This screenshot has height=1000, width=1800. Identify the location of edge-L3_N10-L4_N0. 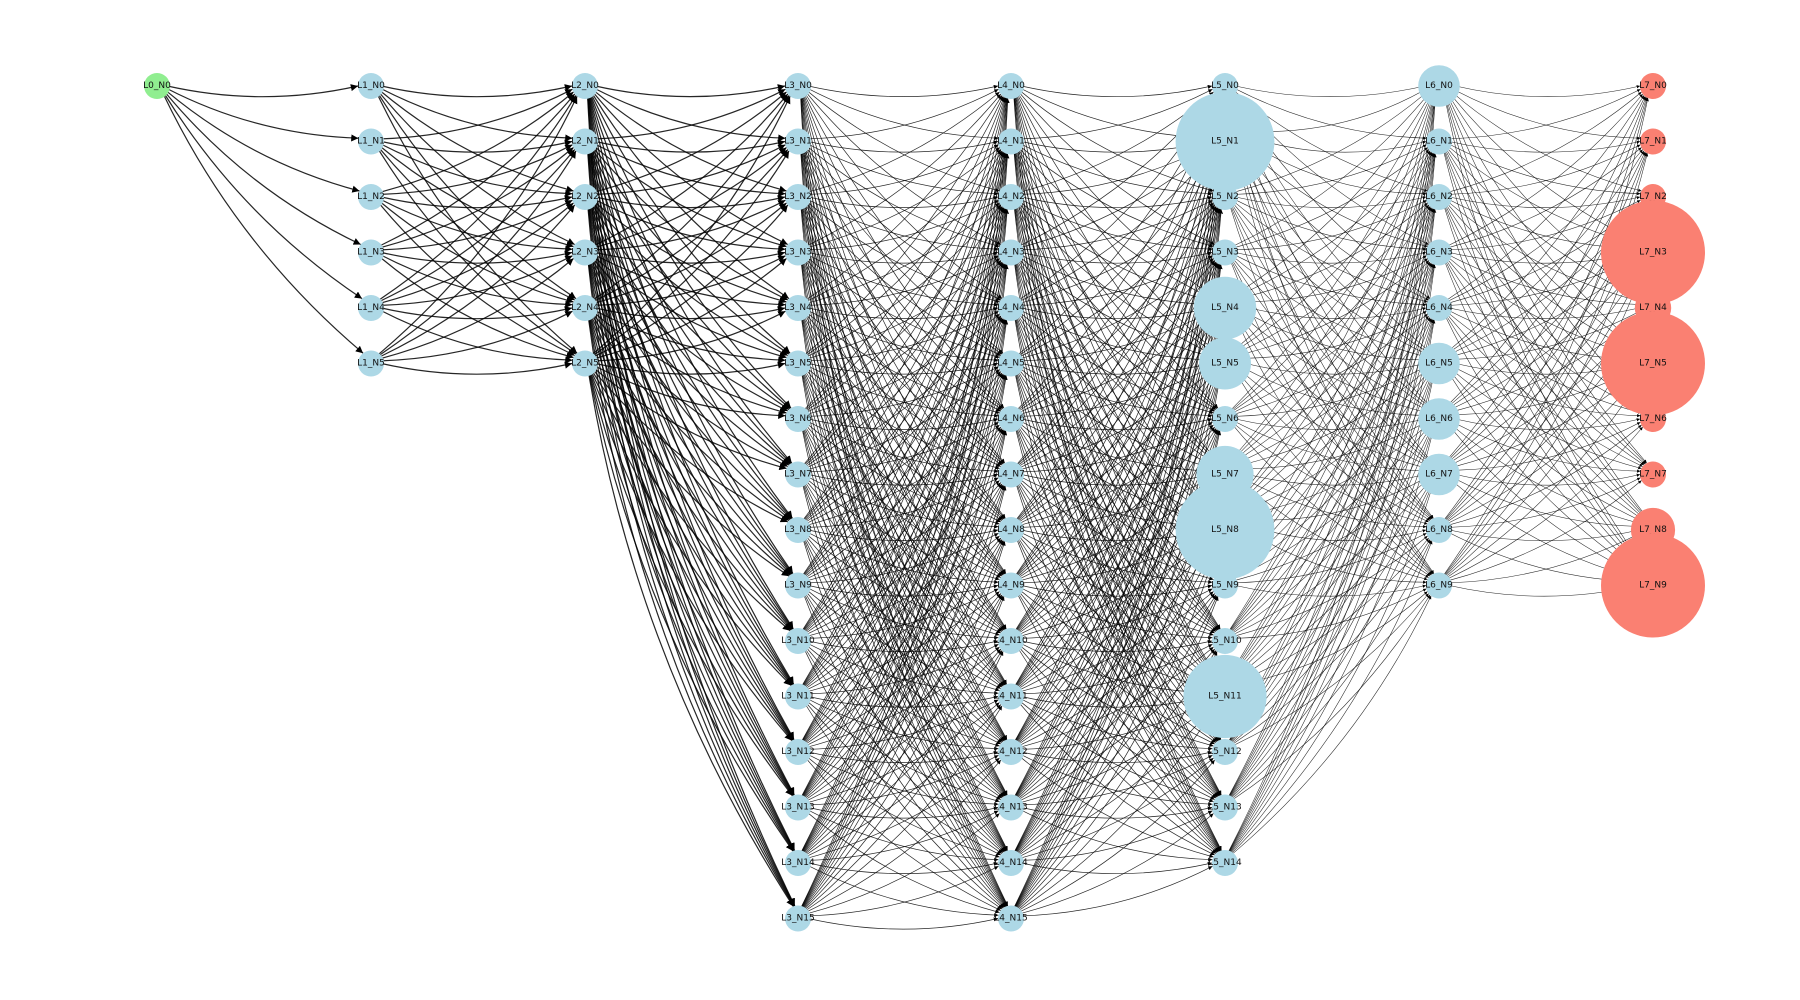
(904, 365).